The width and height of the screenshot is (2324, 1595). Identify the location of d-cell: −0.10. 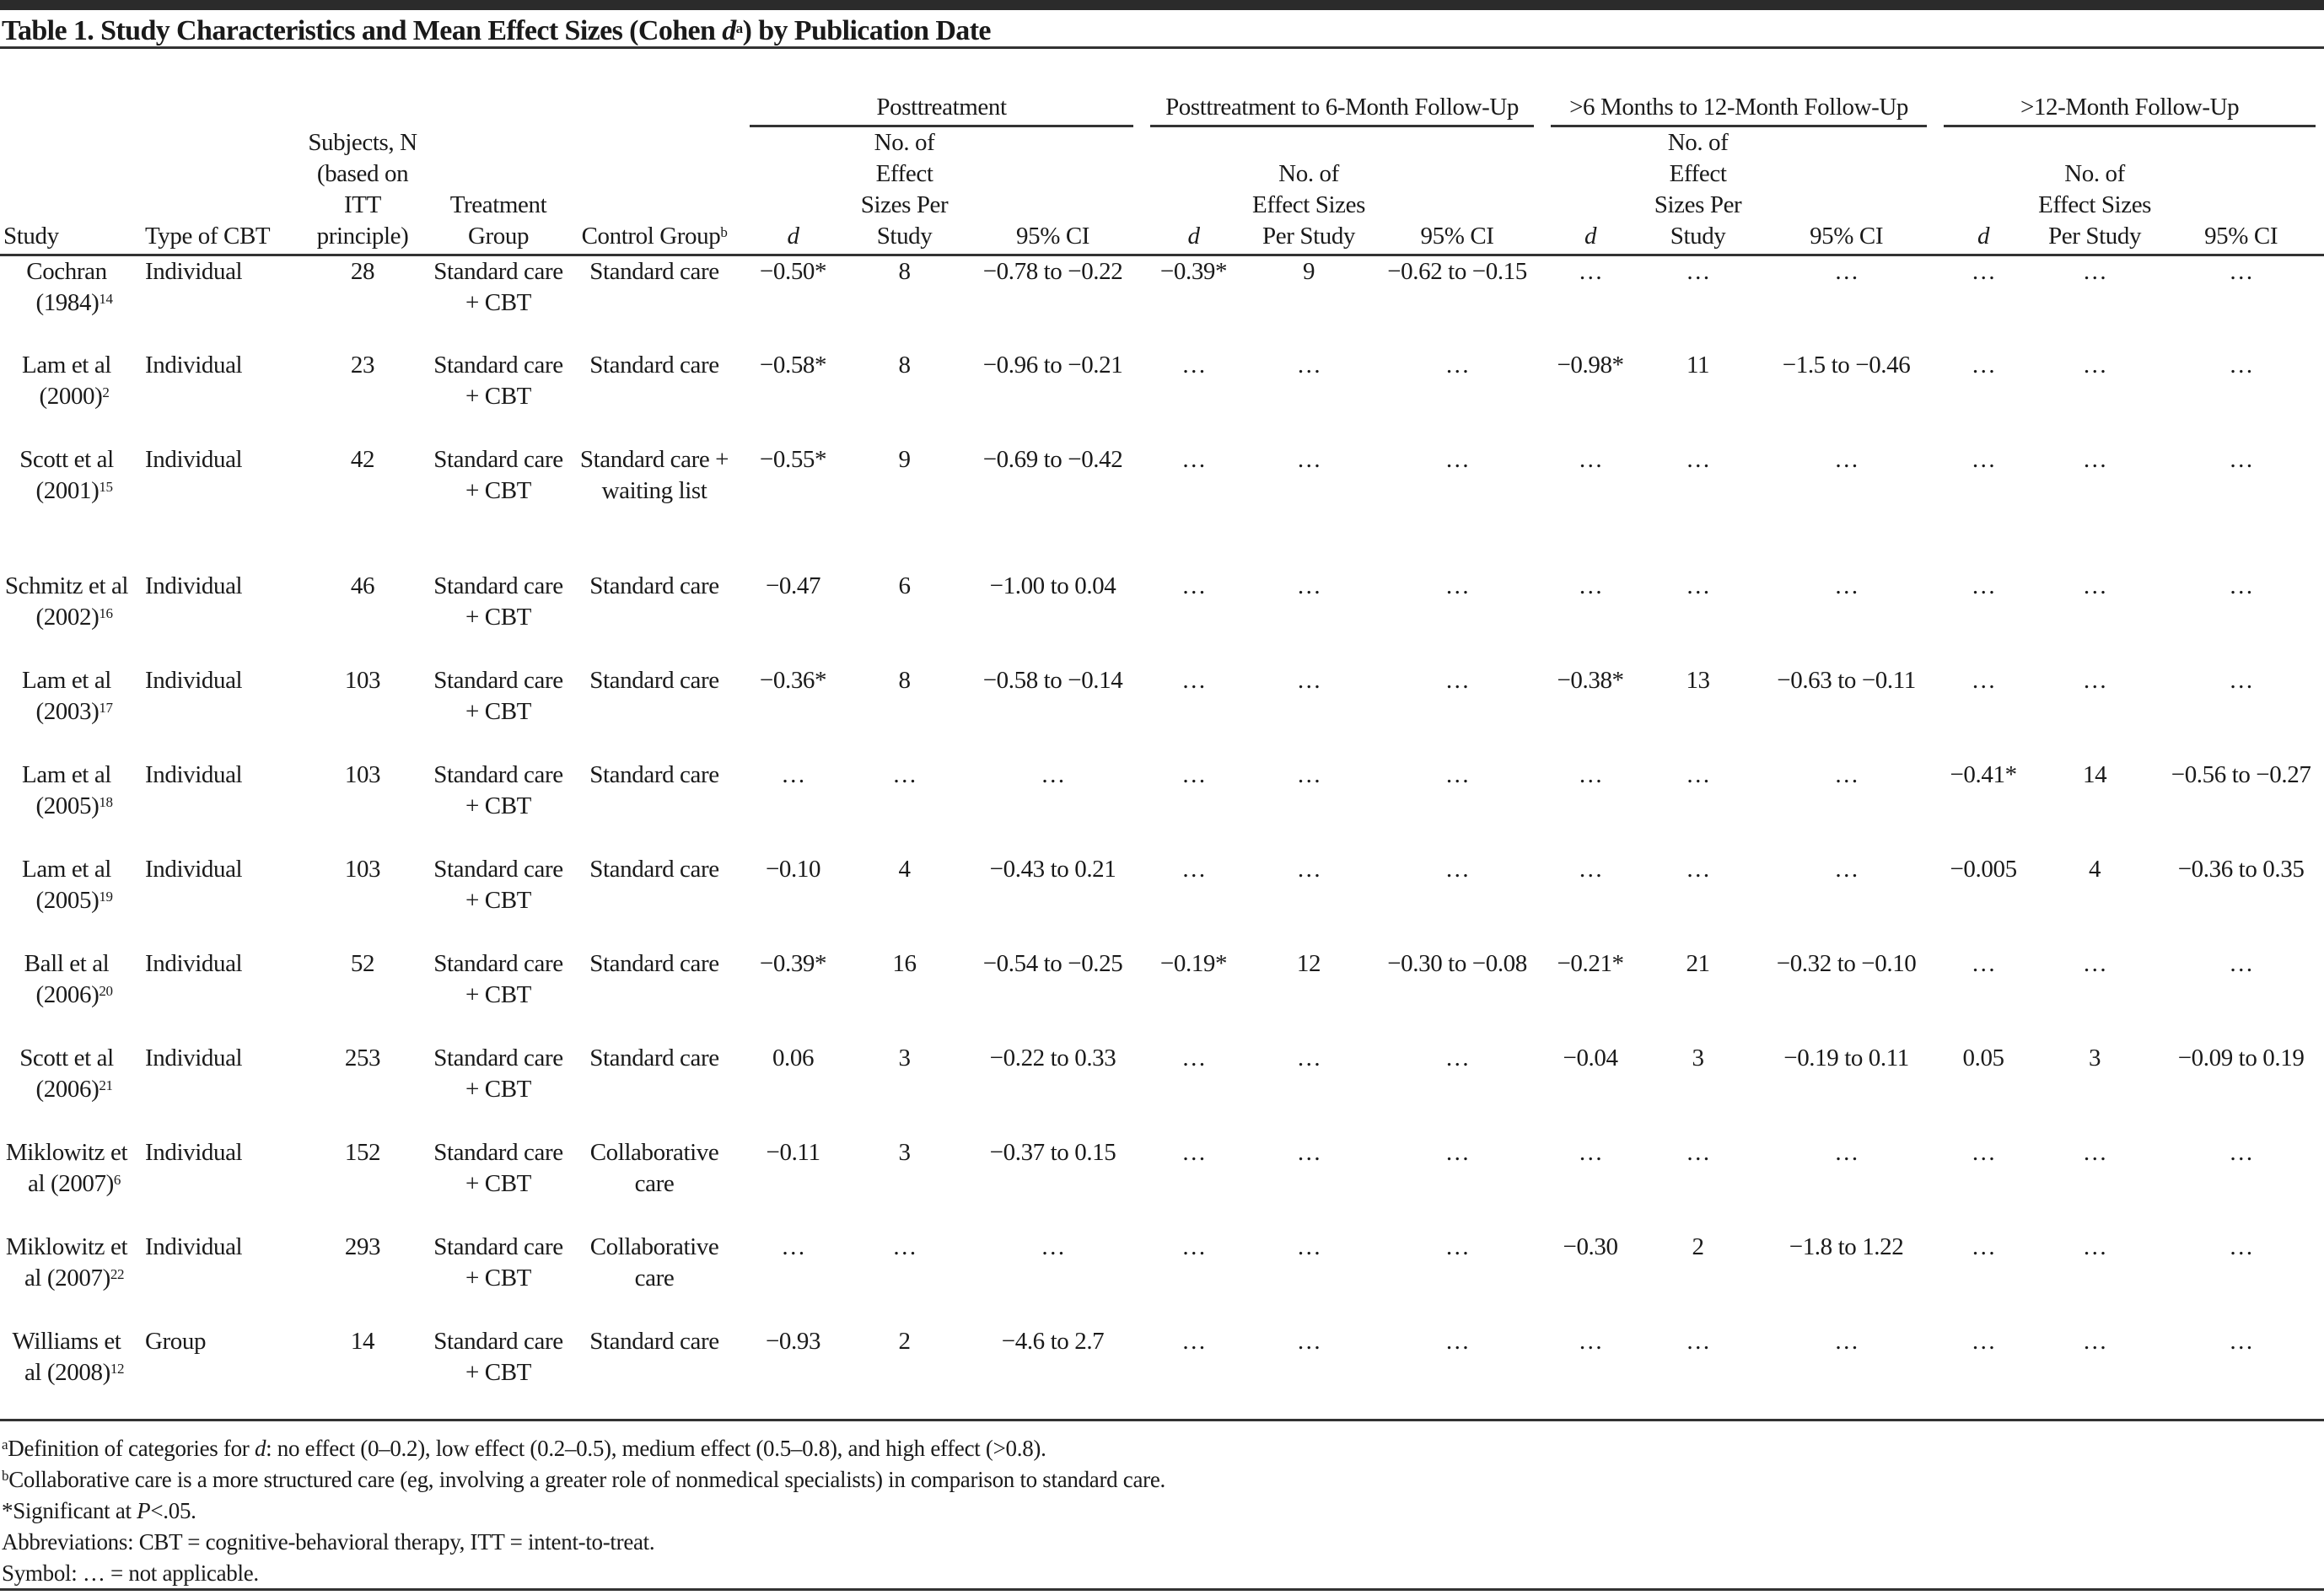
(793, 869).